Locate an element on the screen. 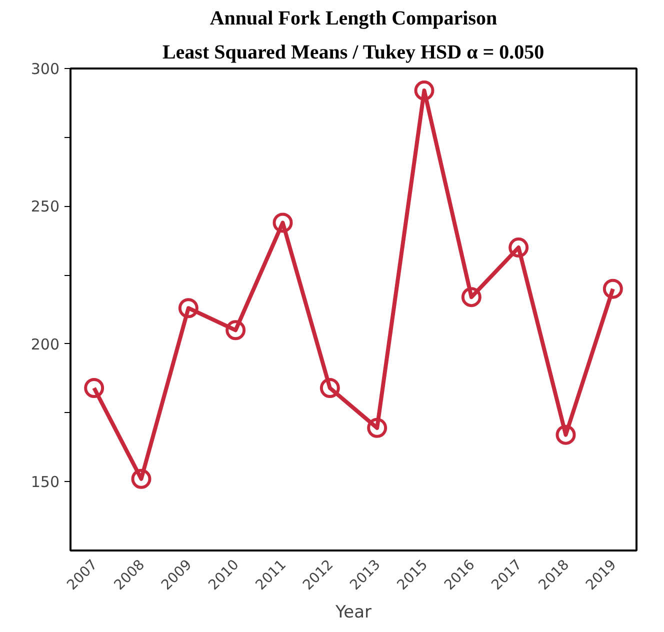  y-tick-label: 250 is located at coordinates (45, 207).